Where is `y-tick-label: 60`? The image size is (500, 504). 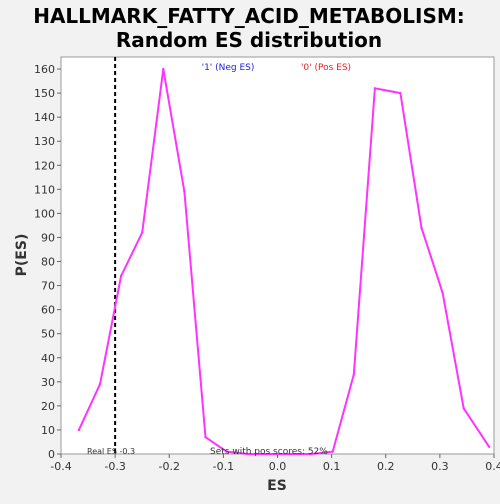 y-tick-label: 60 is located at coordinates (48, 310).